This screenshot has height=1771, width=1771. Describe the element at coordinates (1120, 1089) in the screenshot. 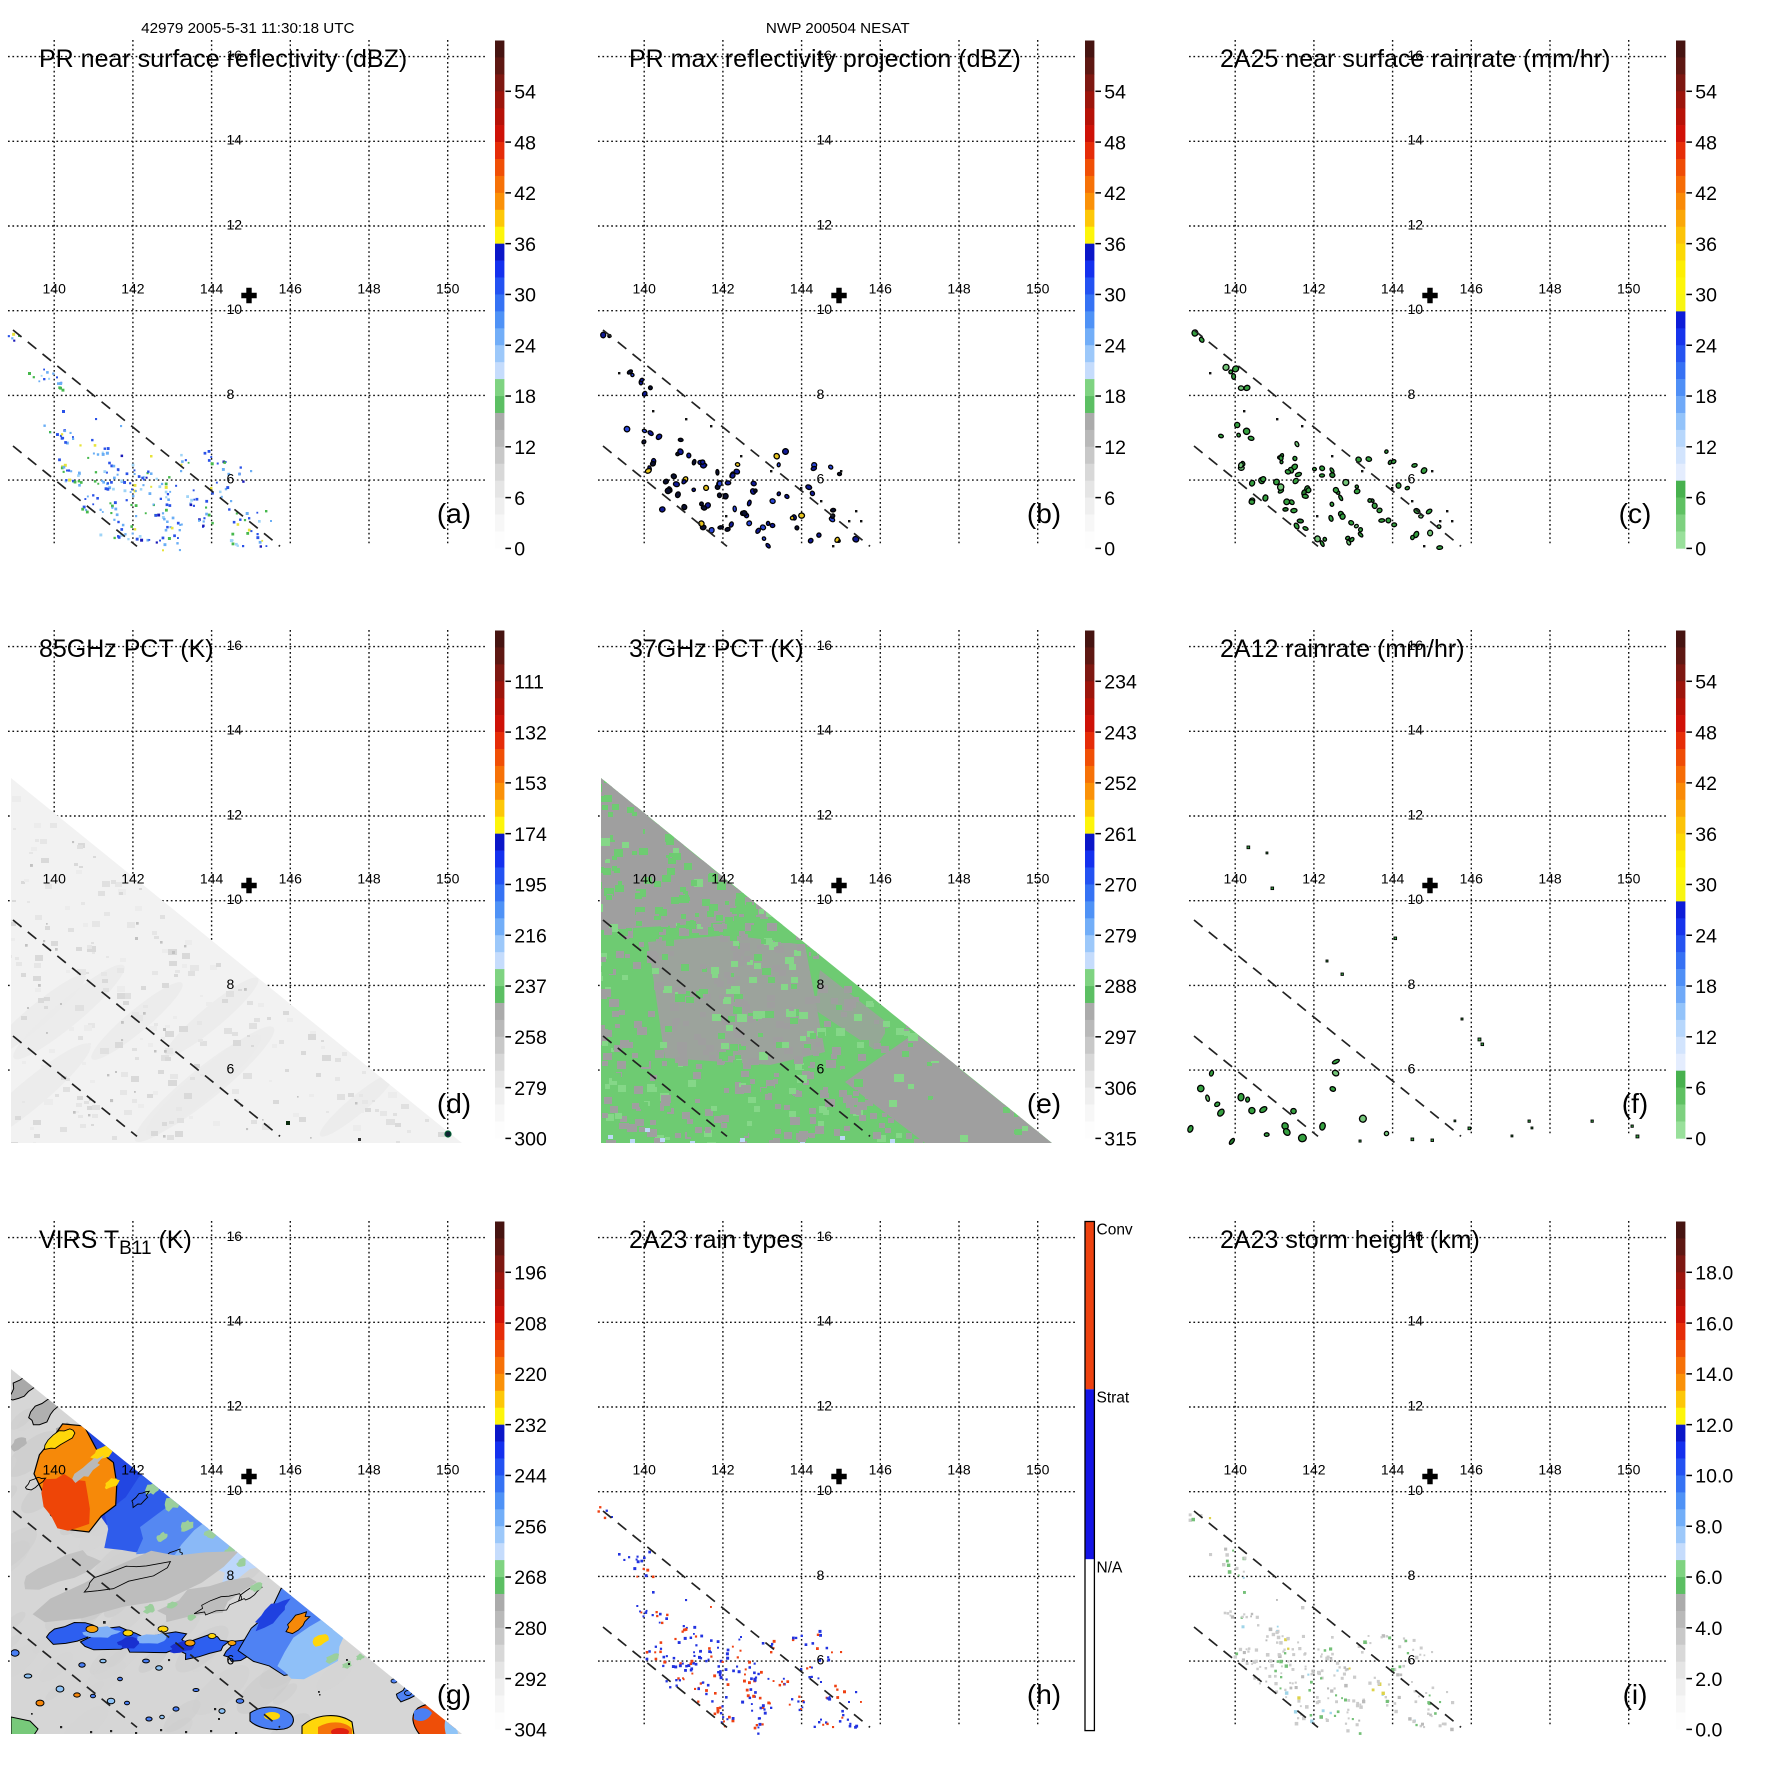

I see `svg-text: 306` at that location.